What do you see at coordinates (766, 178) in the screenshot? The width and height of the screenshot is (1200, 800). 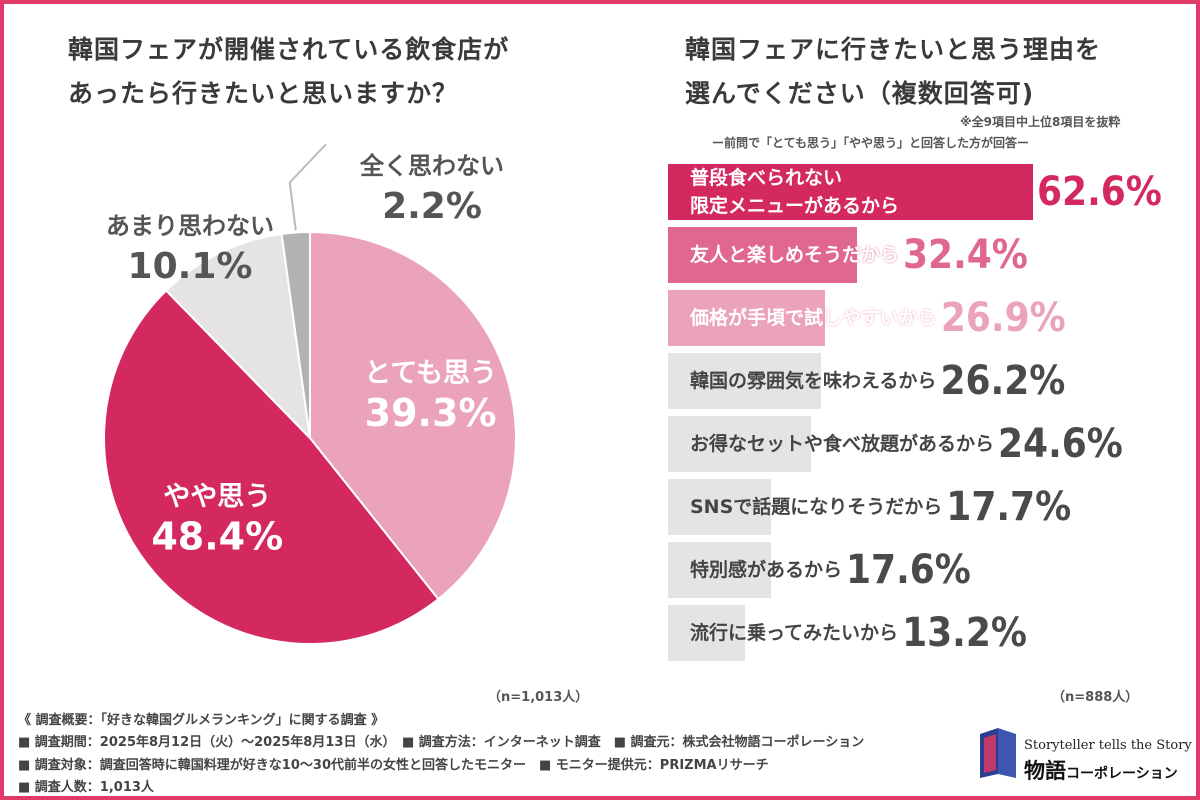 I see `bar-label-line: 普段食べられない` at bounding box center [766, 178].